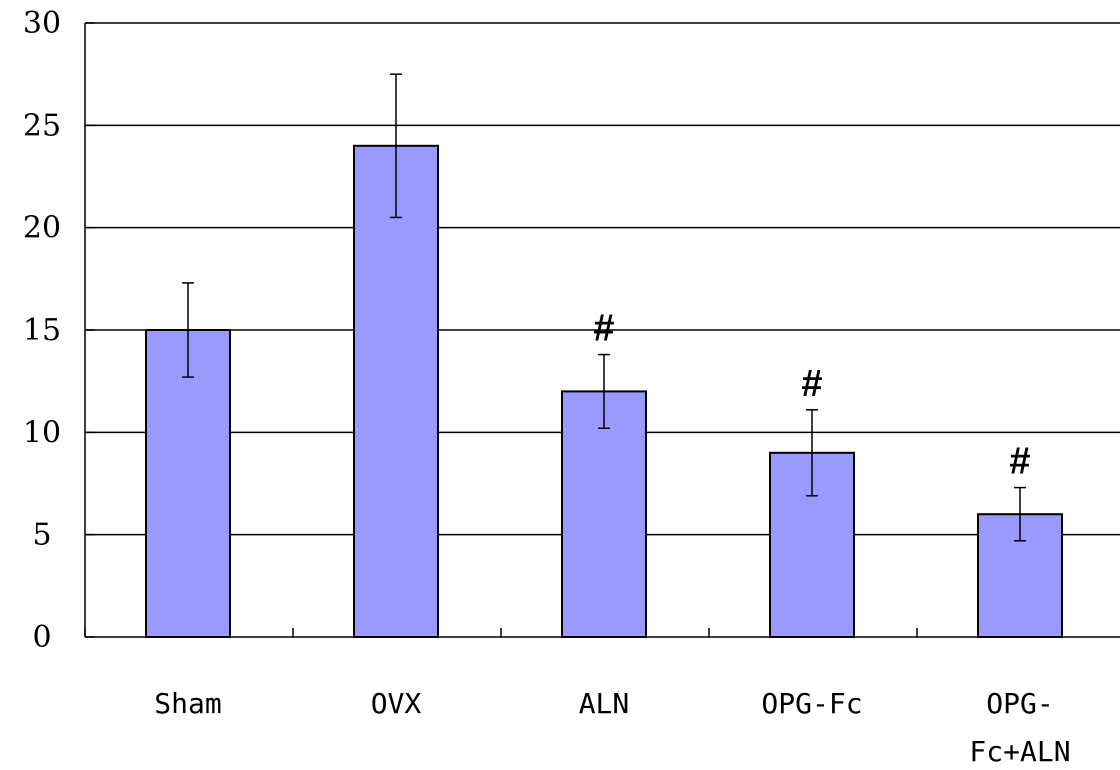  What do you see at coordinates (42, 330) in the screenshot?
I see `y-tick-label: 15` at bounding box center [42, 330].